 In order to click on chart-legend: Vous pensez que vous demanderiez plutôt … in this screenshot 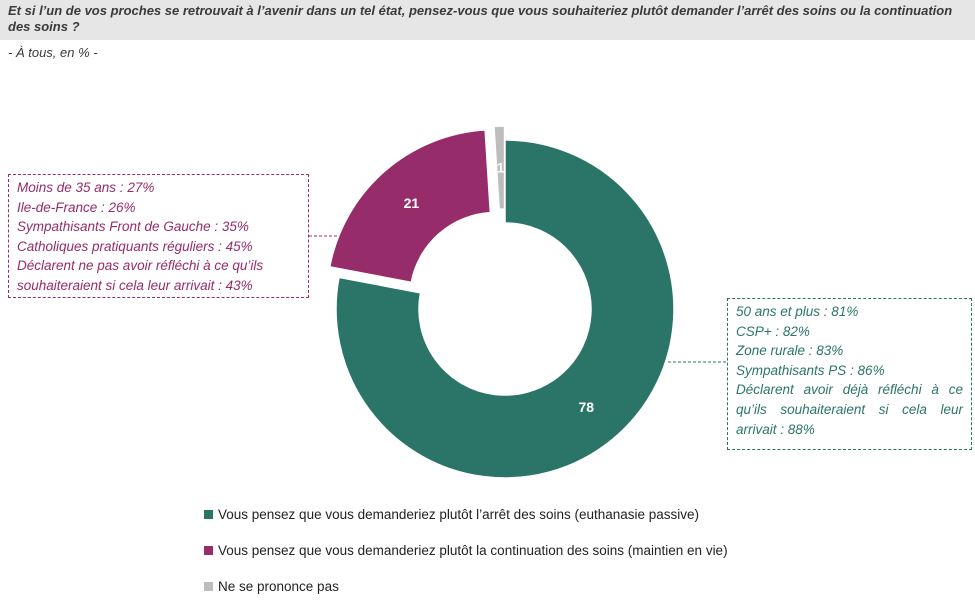, I will do `click(466, 559)`.